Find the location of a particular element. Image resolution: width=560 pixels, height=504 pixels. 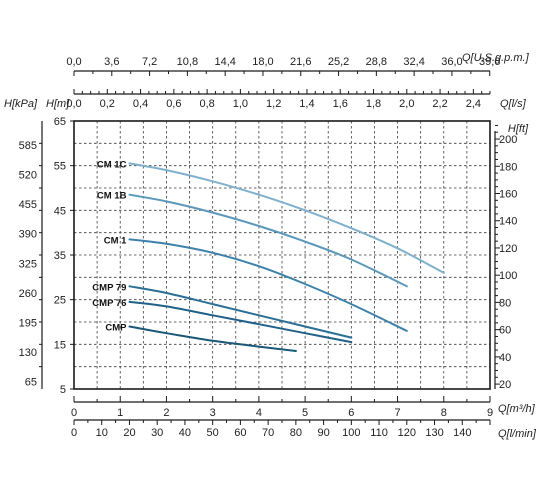

axis-title-m: H[m] is located at coordinates (58, 104).